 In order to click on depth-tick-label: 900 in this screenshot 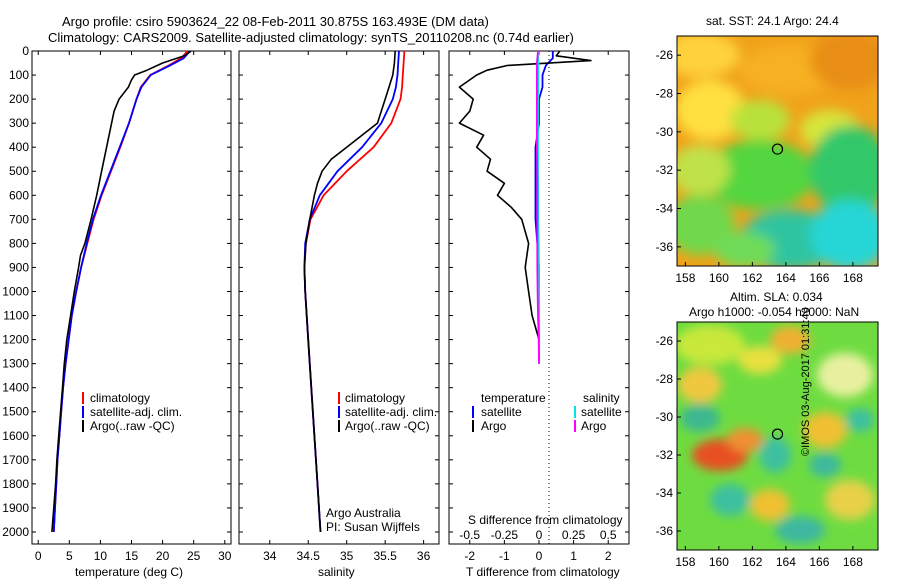, I will do `click(19, 267)`.